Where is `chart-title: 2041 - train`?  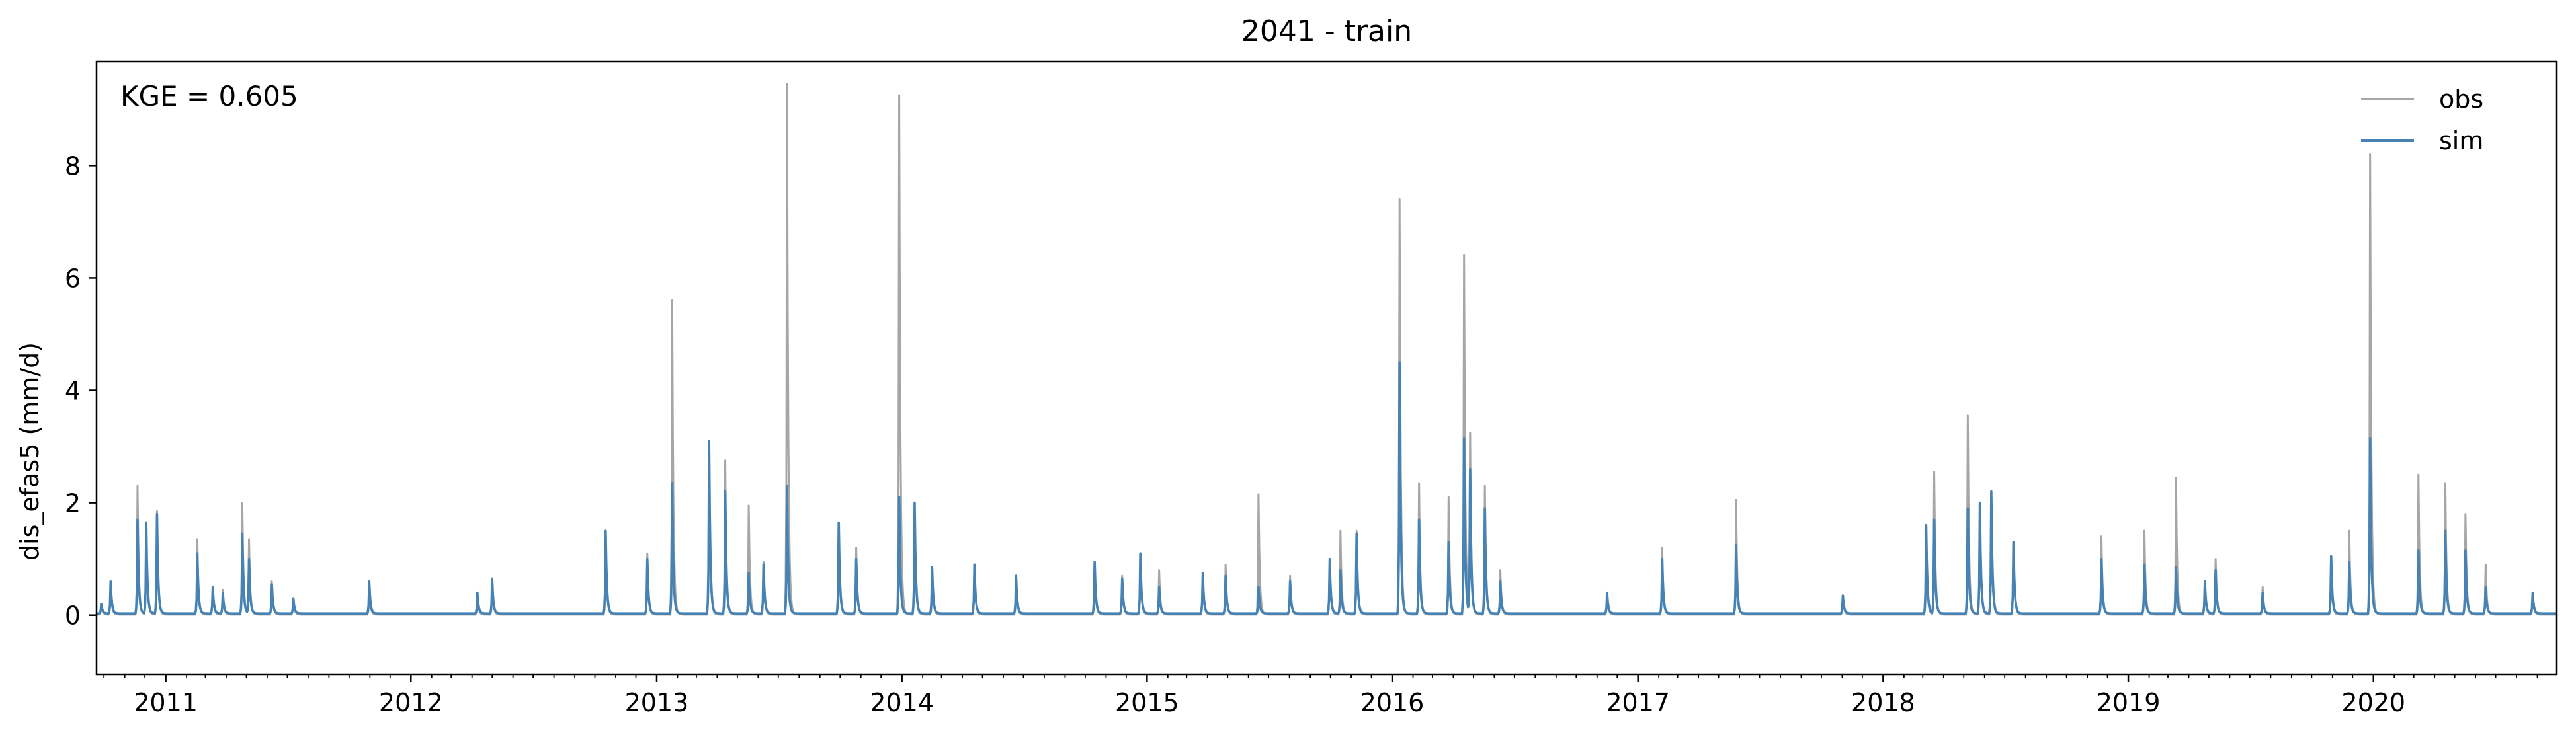
chart-title: 2041 - train is located at coordinates (1326, 32).